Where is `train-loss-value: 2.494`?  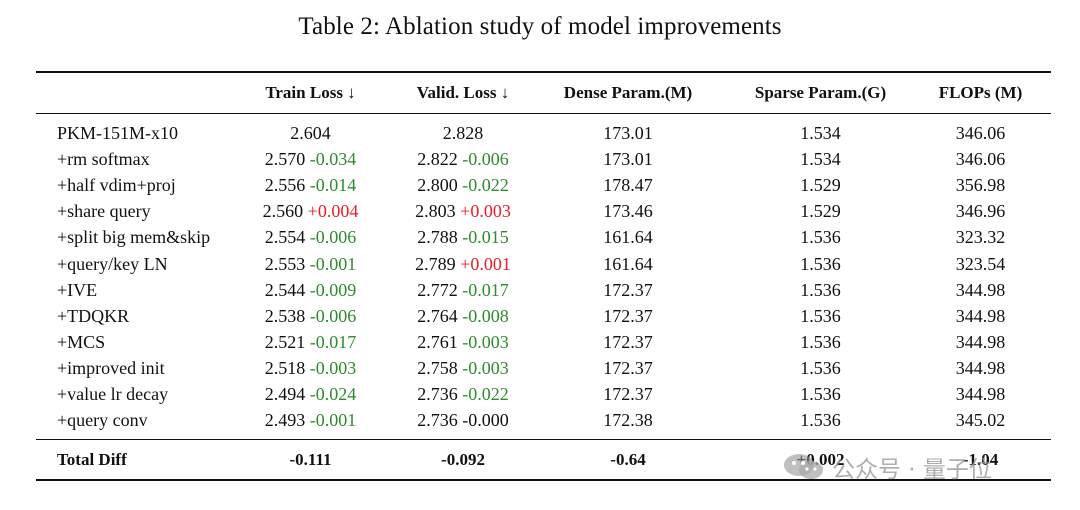 train-loss-value: 2.494 is located at coordinates (285, 394).